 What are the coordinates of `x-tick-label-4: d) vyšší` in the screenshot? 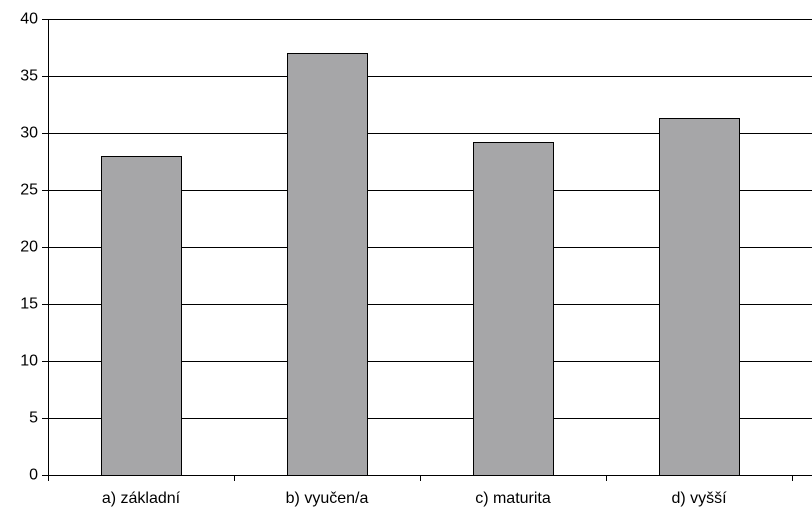 It's located at (699, 498).